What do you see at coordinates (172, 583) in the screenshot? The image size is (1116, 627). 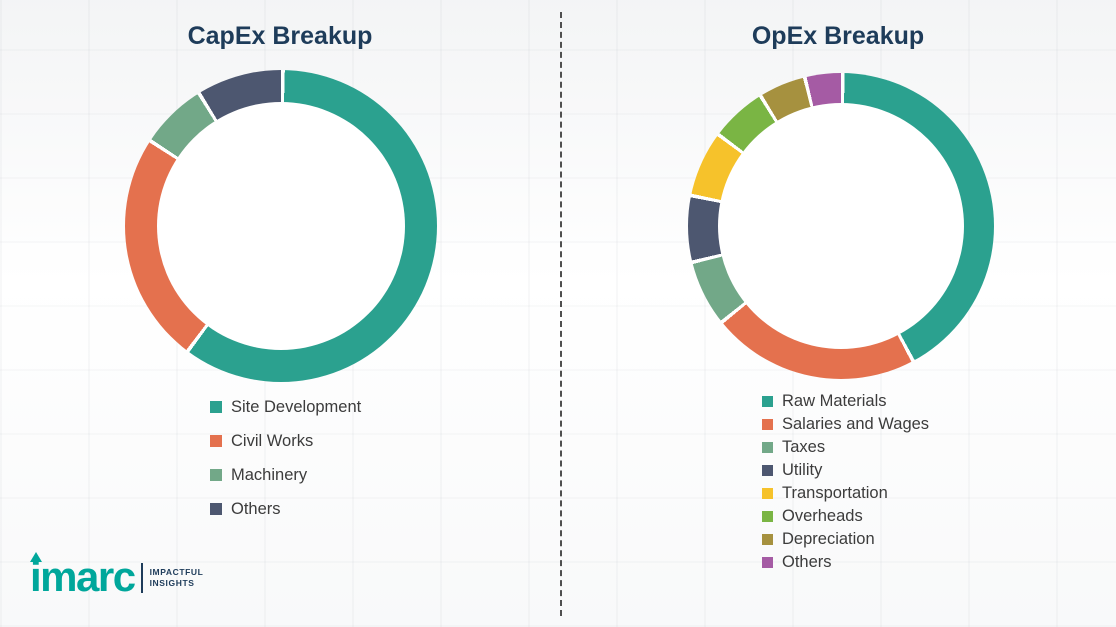 I see `imarc-tagline-line2: INSIGHTS` at bounding box center [172, 583].